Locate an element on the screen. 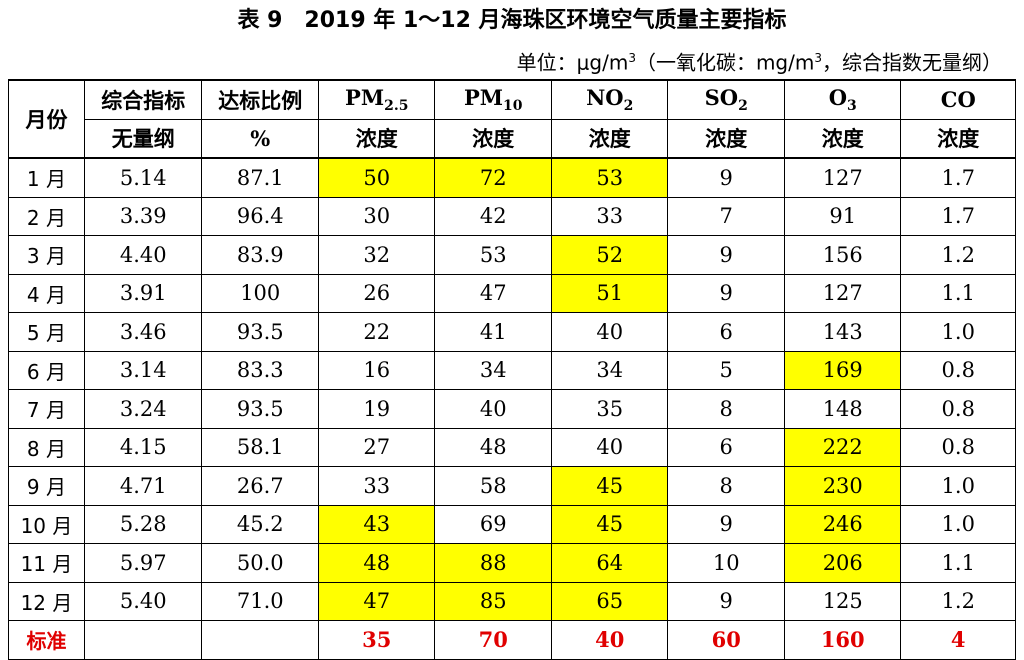 The height and width of the screenshot is (660, 1024). cell-pm10: 85 is located at coordinates (493, 601).